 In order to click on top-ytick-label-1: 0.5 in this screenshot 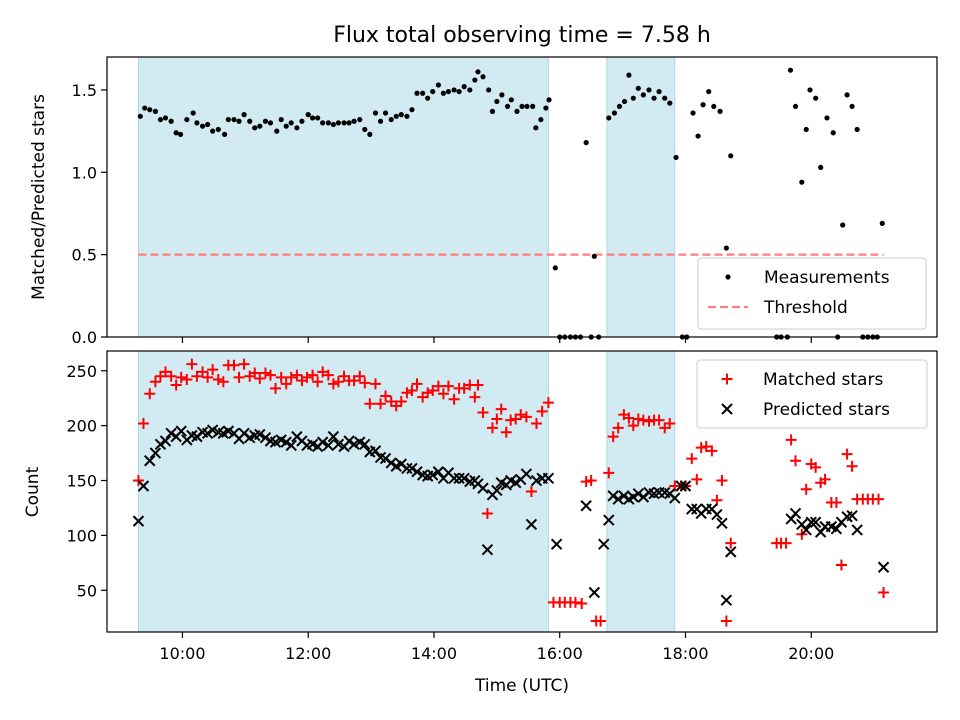, I will do `click(84, 255)`.